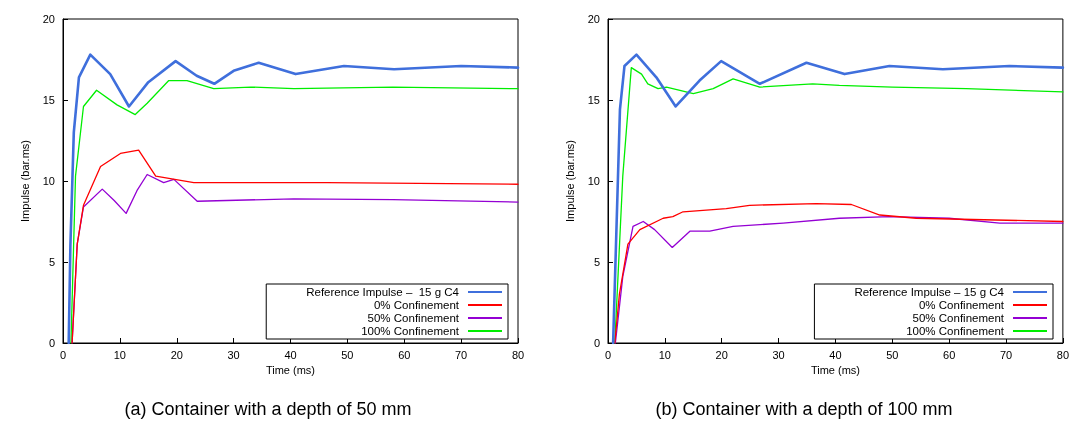  Describe the element at coordinates (804, 409) in the screenshot. I see `text: (b) Container with a depth of 100 mm` at that location.